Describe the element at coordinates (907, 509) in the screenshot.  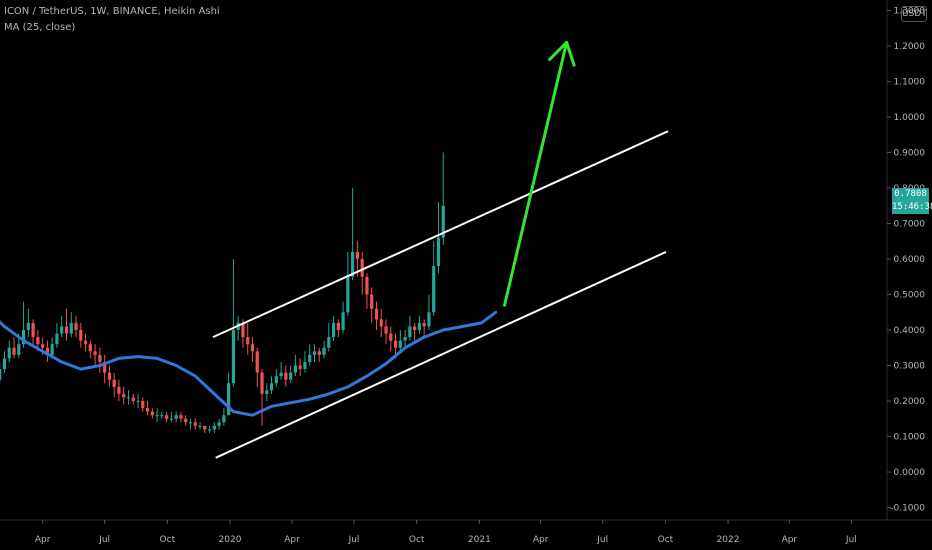
I see `price-tick-label: -0.1000` at that location.